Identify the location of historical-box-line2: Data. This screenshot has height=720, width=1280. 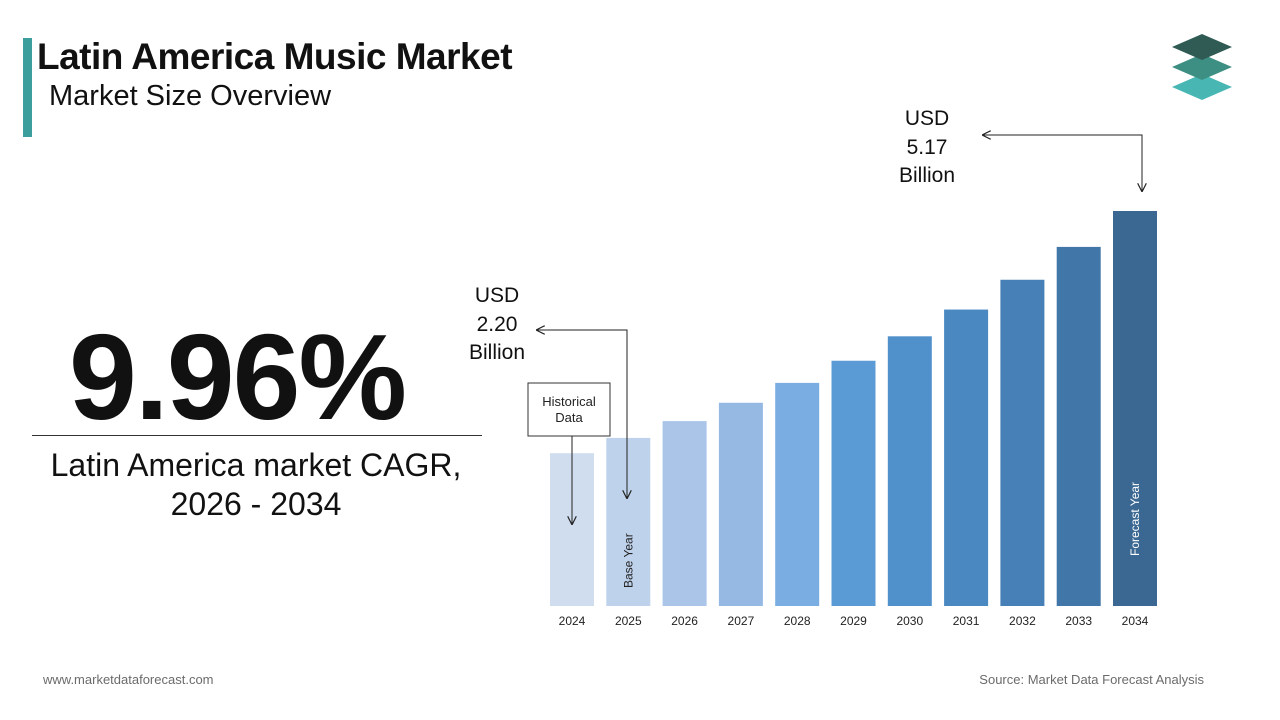
(569, 417).